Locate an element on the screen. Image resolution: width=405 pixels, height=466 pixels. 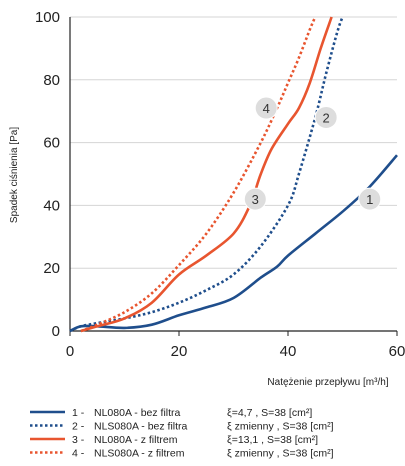
y-tick-label: 40 is located at coordinates (51, 205).